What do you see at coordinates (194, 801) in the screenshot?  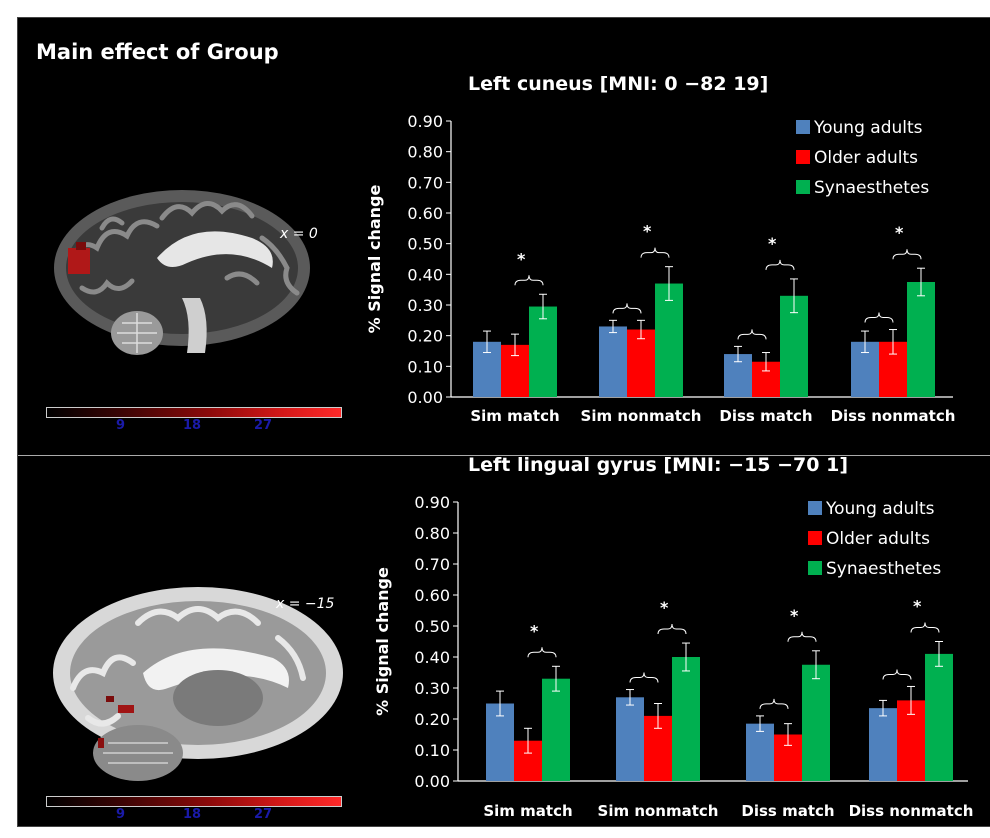 I see `colorbar-bottom` at bounding box center [194, 801].